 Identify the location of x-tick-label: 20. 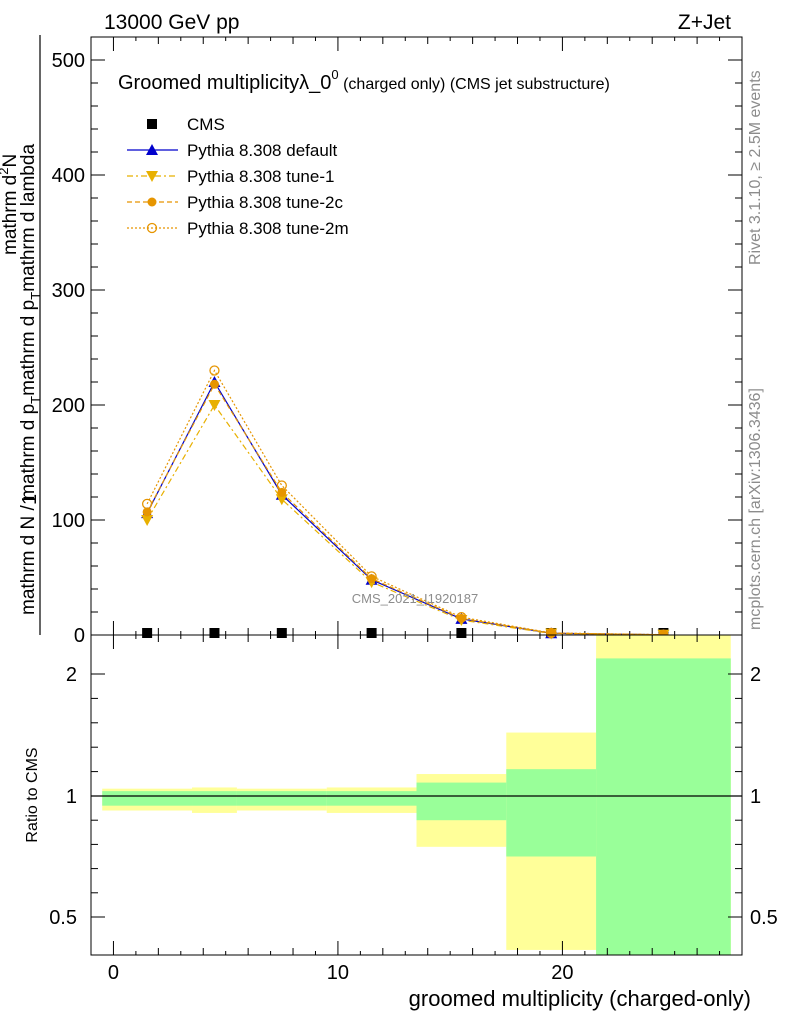
(562, 973).